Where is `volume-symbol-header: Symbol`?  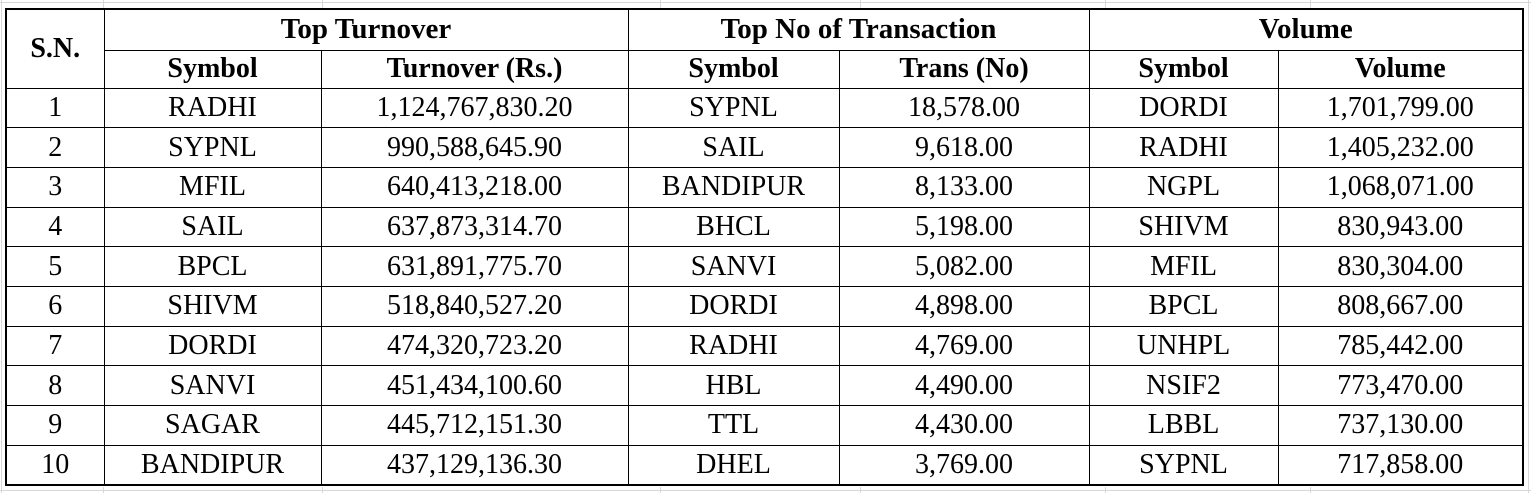 volume-symbol-header: Symbol is located at coordinates (1183, 69).